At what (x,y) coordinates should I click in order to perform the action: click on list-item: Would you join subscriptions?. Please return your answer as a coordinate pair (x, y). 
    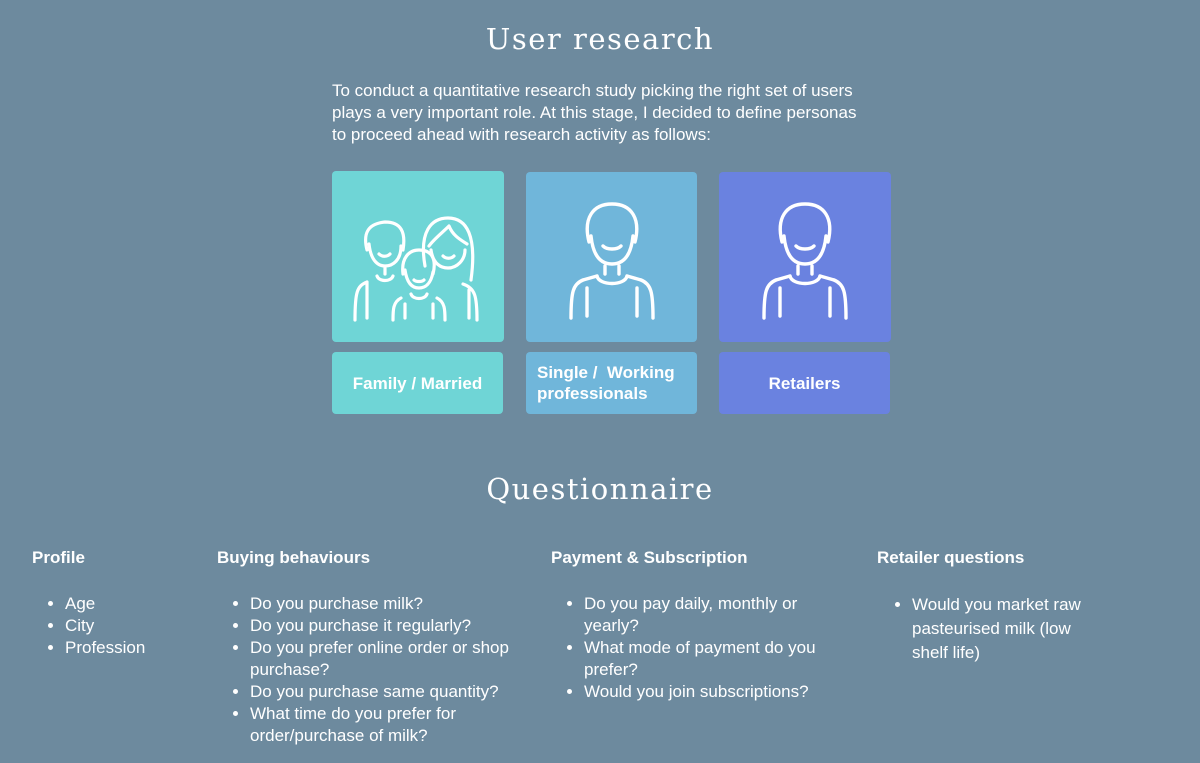
    Looking at the image, I should click on (717, 692).